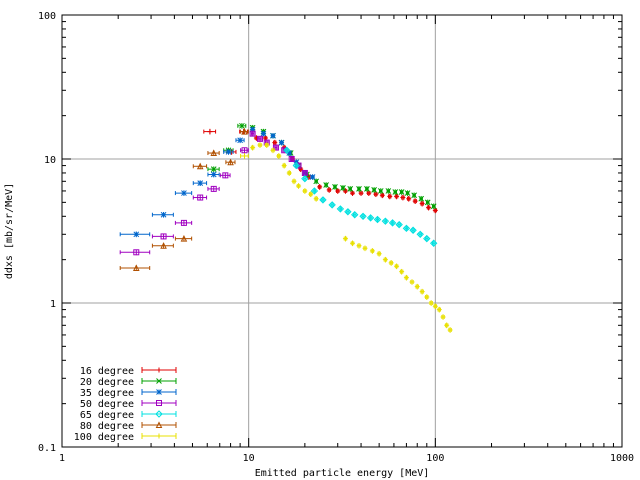  What do you see at coordinates (47, 448) in the screenshot?
I see `y-tick-label: 0.1` at bounding box center [47, 448].